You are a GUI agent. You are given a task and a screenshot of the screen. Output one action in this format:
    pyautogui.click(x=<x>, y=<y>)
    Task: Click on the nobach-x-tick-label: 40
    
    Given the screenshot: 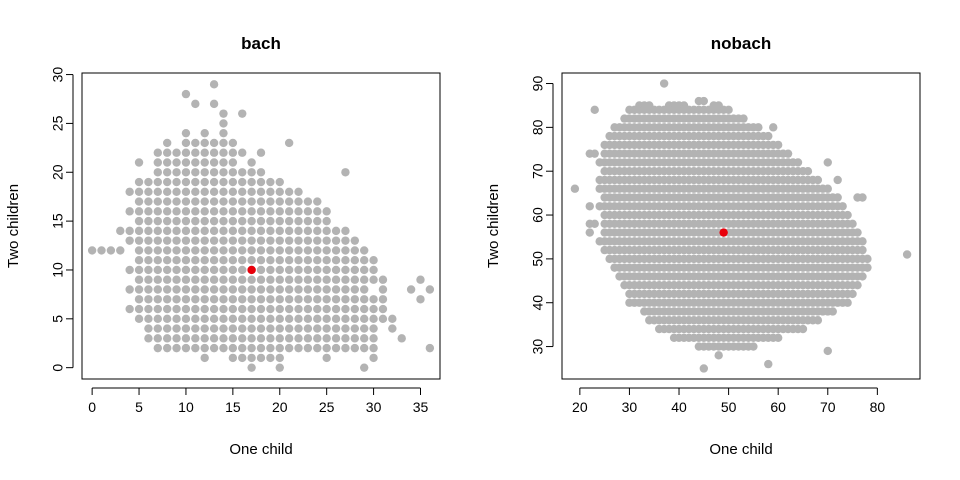 What is the action you would take?
    pyautogui.click(x=679, y=407)
    